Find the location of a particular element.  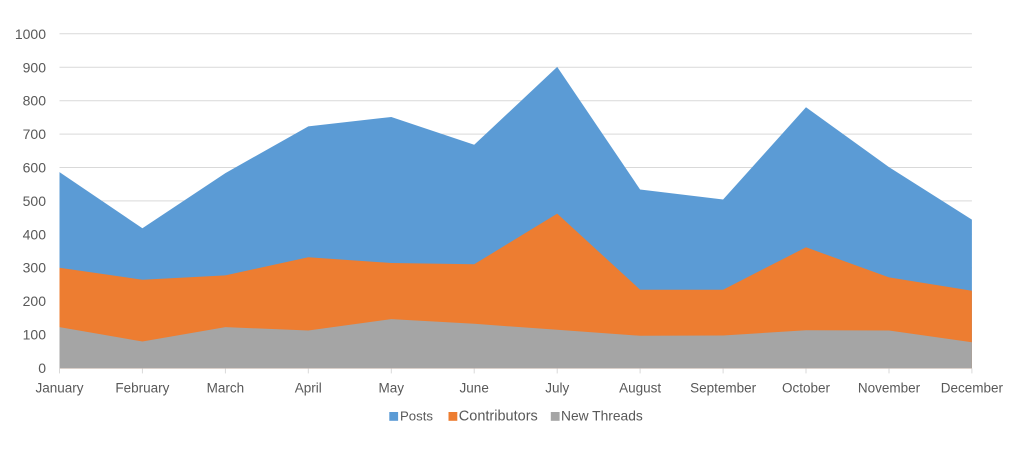

svg-text: 600 is located at coordinates (35, 168).